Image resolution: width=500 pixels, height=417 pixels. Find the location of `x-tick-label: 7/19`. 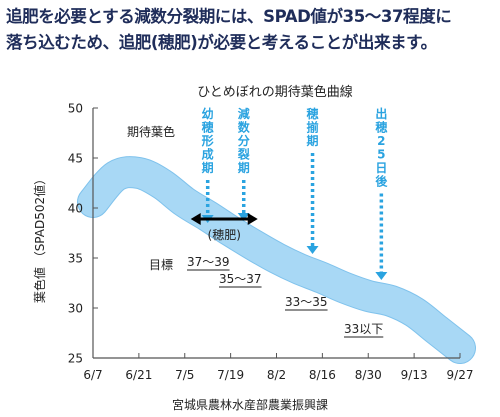

x-tick-label: 7/19 is located at coordinates (230, 375).